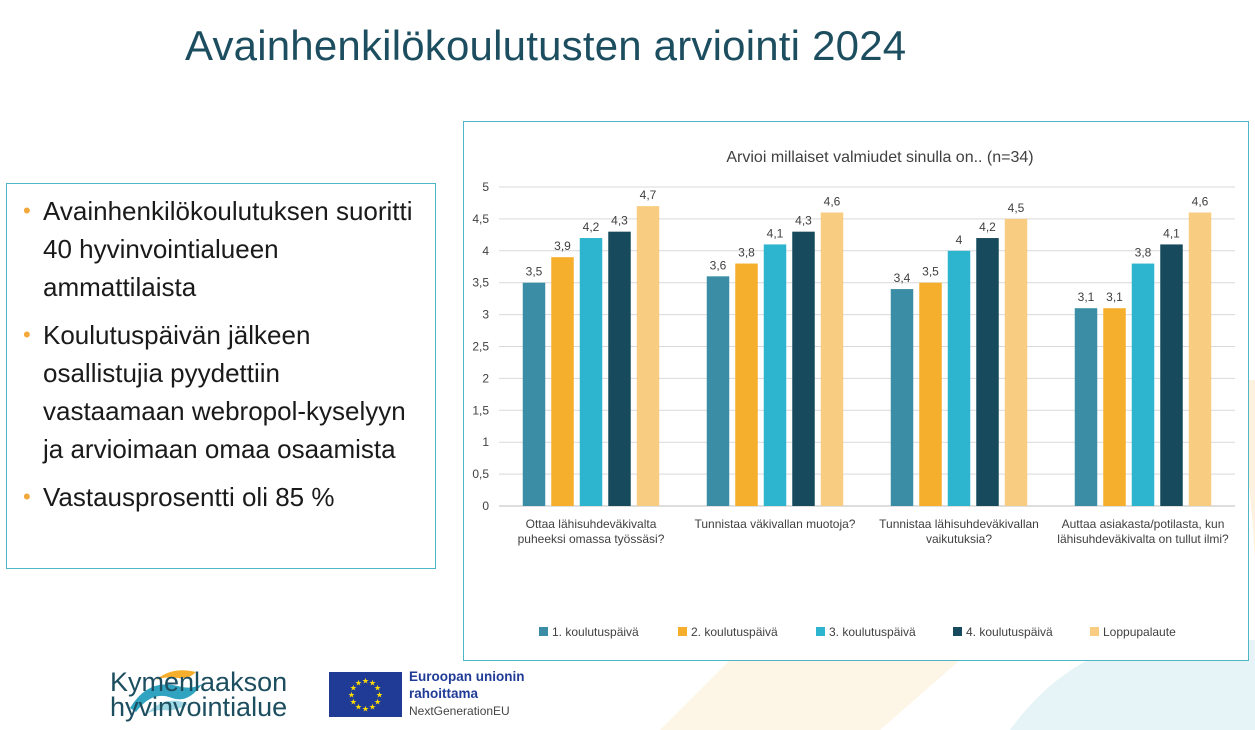 Image resolution: width=1255 pixels, height=730 pixels. Describe the element at coordinates (480, 474) in the screenshot. I see `y-tick-label: 0,5` at that location.